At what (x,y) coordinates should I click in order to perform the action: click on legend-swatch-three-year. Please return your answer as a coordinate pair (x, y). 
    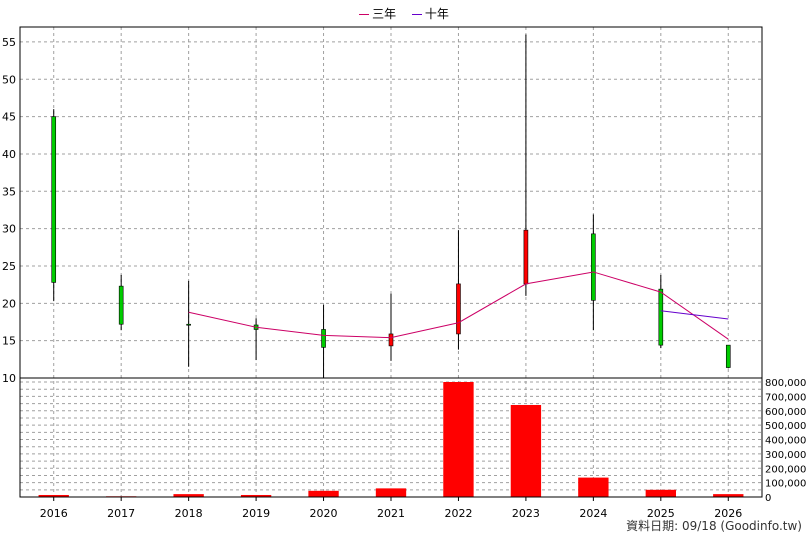
    Looking at the image, I should click on (364, 14).